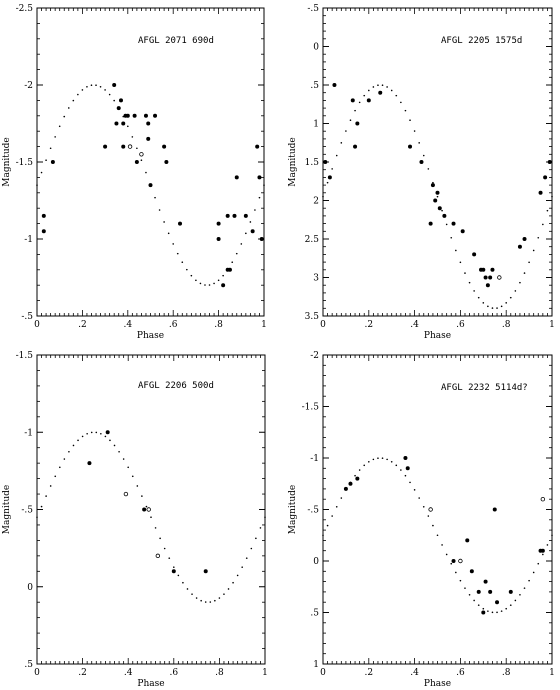 This screenshot has height=690, width=560. I want to click on y-tick-label: -1.5, so click(25, 356).